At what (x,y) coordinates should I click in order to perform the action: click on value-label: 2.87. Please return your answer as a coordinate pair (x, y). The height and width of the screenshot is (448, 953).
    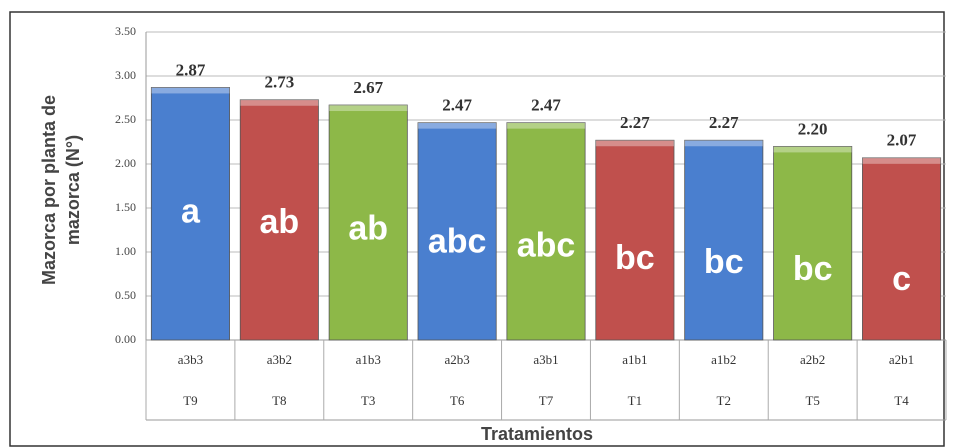
    Looking at the image, I should click on (191, 69).